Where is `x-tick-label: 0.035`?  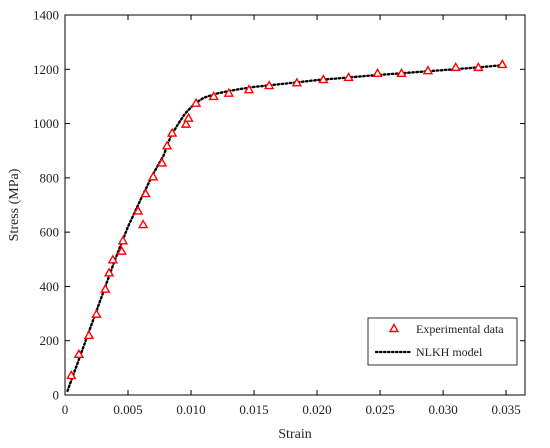
x-tick-label: 0.035 is located at coordinates (505, 409).